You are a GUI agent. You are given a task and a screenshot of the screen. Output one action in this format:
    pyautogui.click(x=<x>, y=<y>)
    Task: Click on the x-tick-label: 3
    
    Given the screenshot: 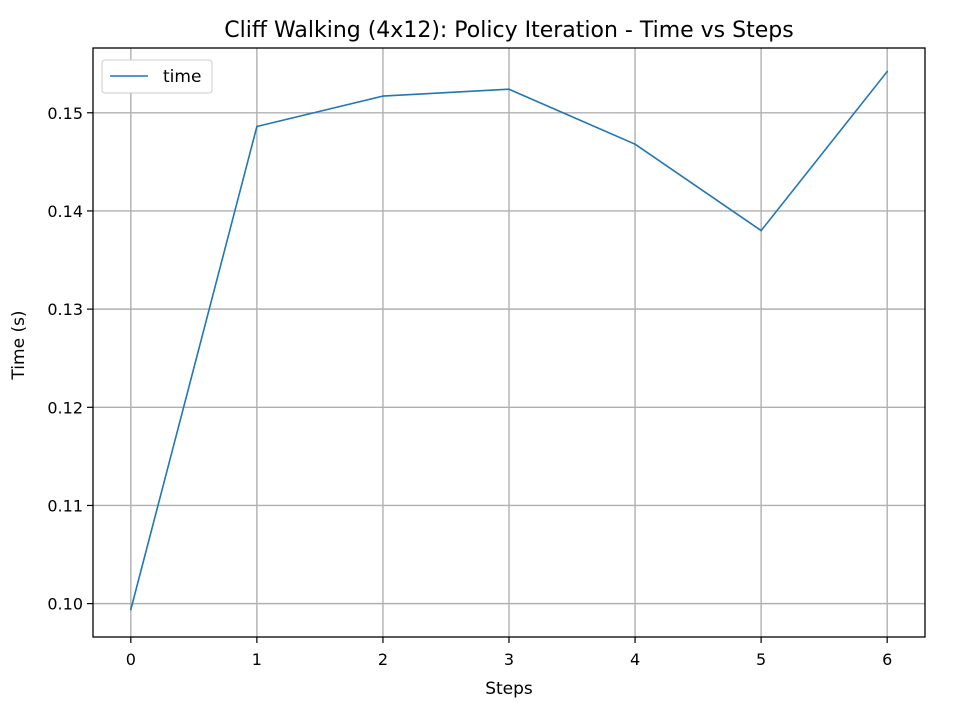 What is the action you would take?
    pyautogui.click(x=509, y=659)
    